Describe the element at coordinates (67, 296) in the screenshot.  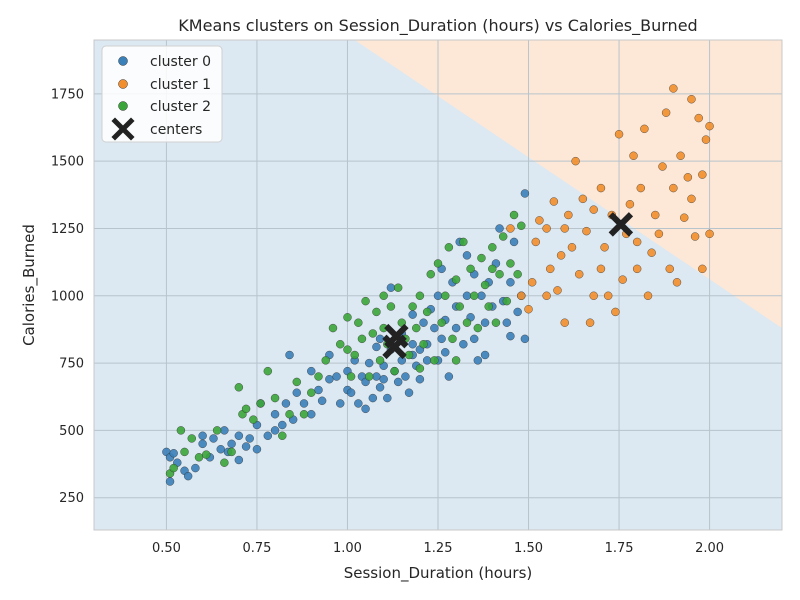
I see `y-axis-ticks: 250 500 750 1000 1250 1500 1750` at that location.